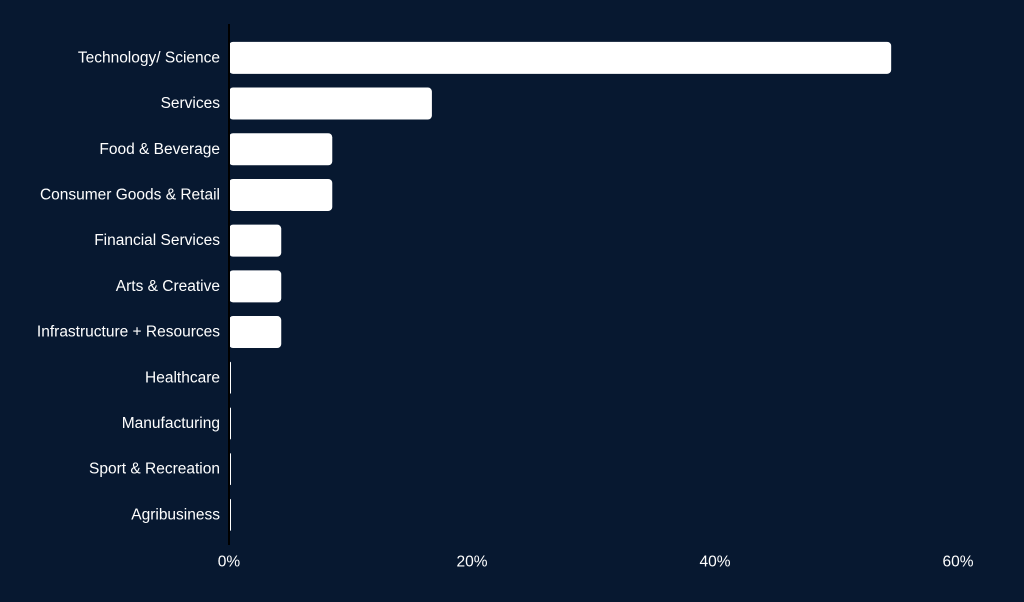  What do you see at coordinates (191, 103) in the screenshot?
I see `category-label-services: Services` at bounding box center [191, 103].